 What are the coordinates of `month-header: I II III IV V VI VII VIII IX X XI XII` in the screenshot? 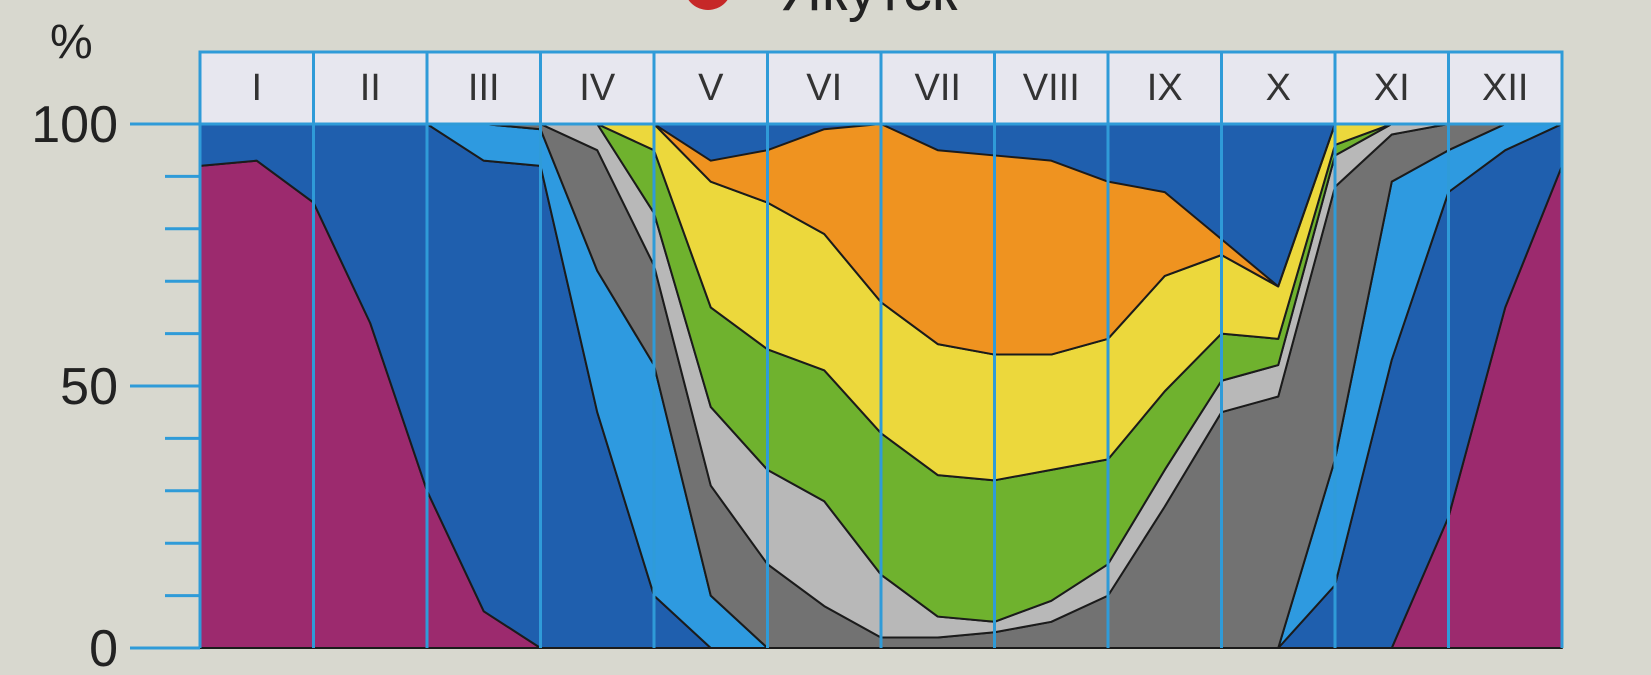 It's located at (881, 88).